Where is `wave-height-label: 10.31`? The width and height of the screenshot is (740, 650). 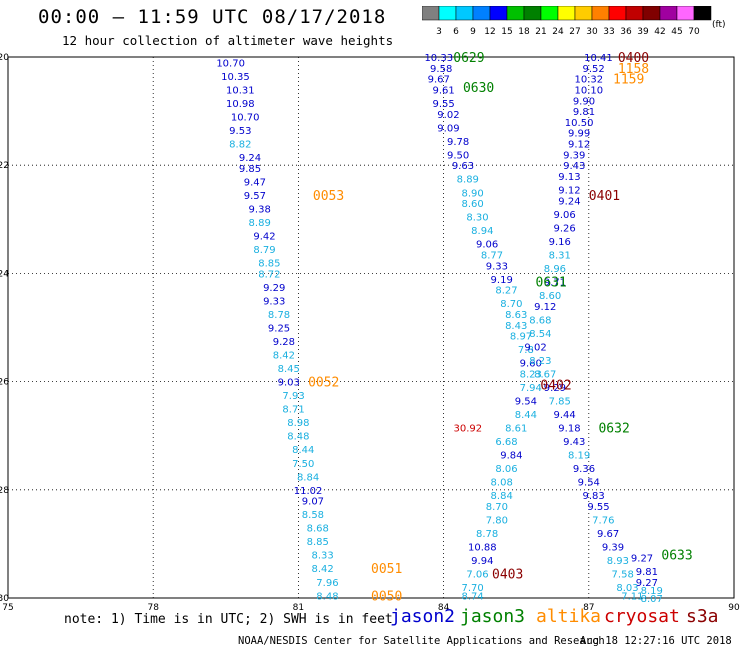
wave-height-label: 10.31 is located at coordinates (240, 90).